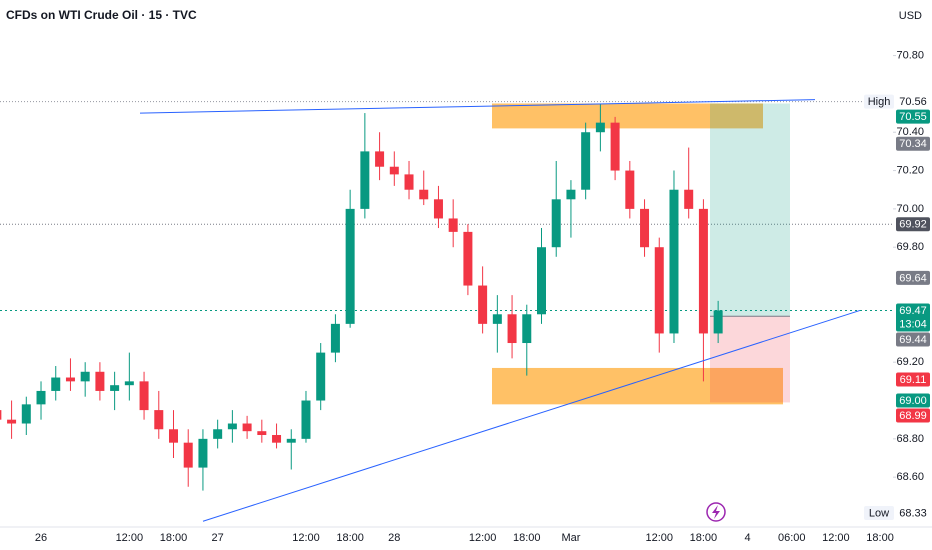  What do you see at coordinates (716, 512) in the screenshot?
I see `lightning-icon` at bounding box center [716, 512].